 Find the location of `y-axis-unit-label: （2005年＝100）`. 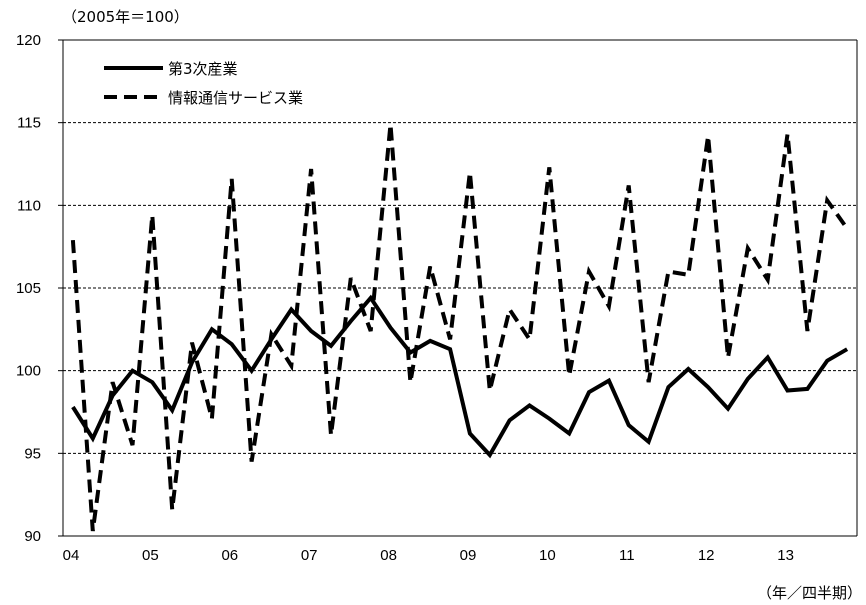

y-axis-unit-label: （2005年＝100） is located at coordinates (125, 17).